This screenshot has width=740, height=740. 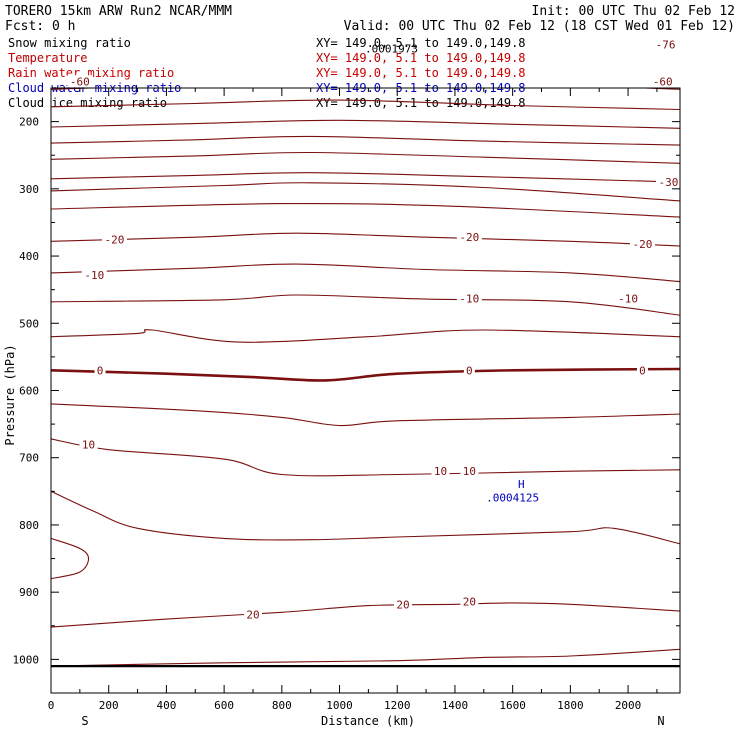 What do you see at coordinates (29, 458) in the screenshot?
I see `y-tick-label: 700` at bounding box center [29, 458].